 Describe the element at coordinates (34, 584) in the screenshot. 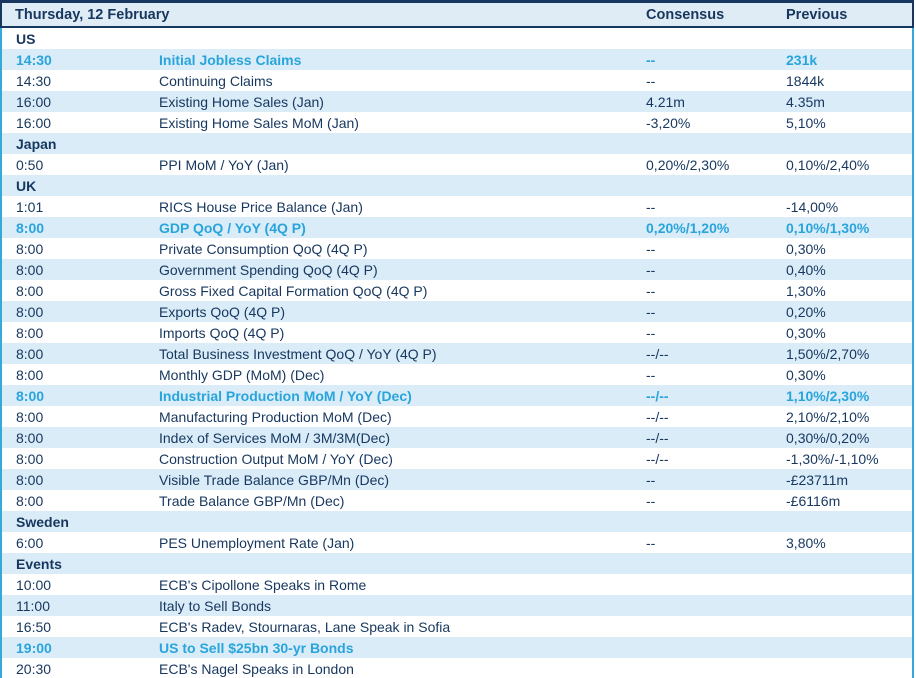

I see `time-cell: 10:00` at that location.